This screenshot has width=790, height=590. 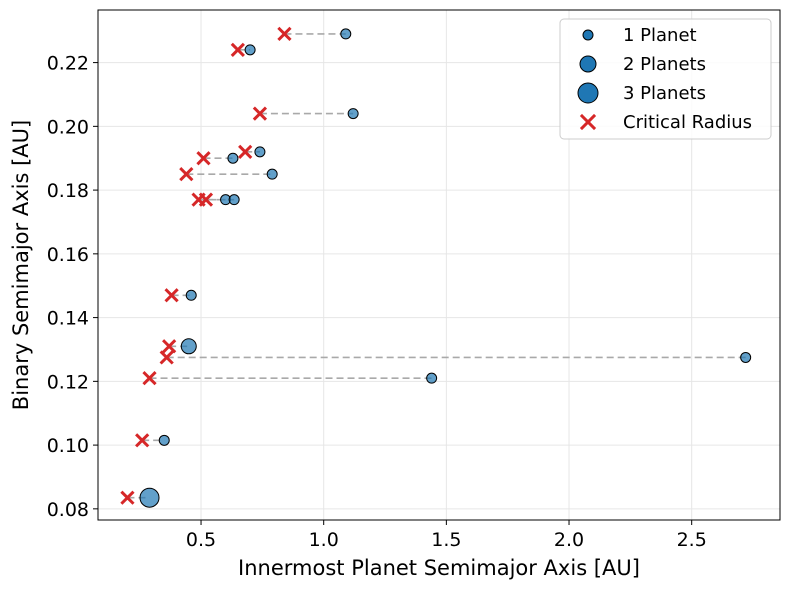 What do you see at coordinates (569, 540) in the screenshot?
I see `x-tick-label: 2.0` at bounding box center [569, 540].